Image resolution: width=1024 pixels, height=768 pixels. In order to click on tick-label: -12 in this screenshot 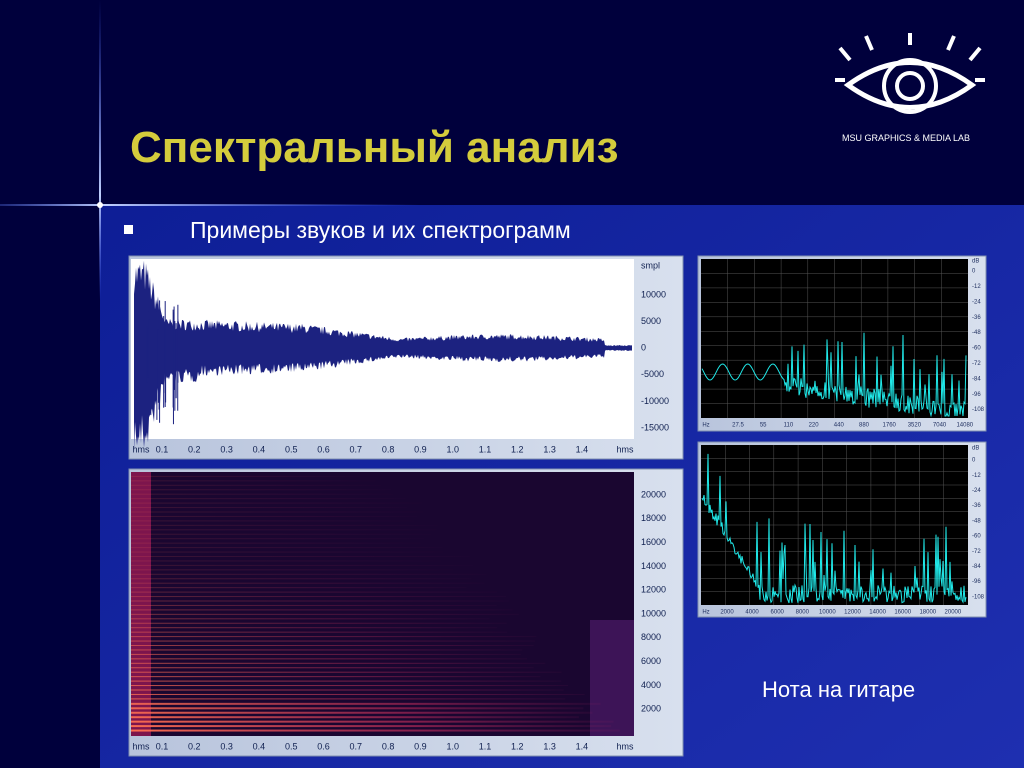, I will do `click(976, 287)`.